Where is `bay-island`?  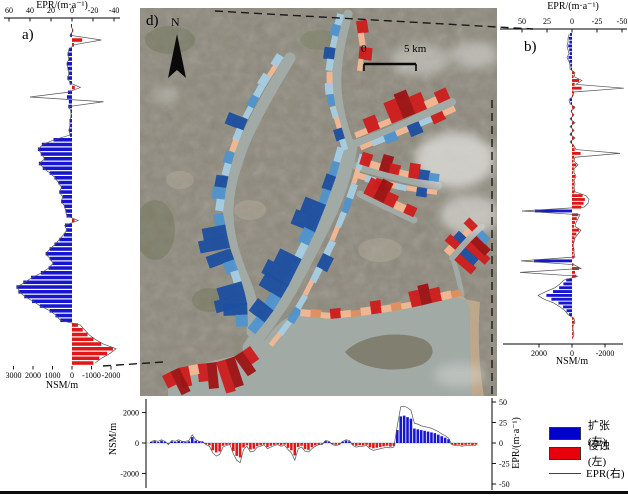
bay-island is located at coordinates (389, 352).